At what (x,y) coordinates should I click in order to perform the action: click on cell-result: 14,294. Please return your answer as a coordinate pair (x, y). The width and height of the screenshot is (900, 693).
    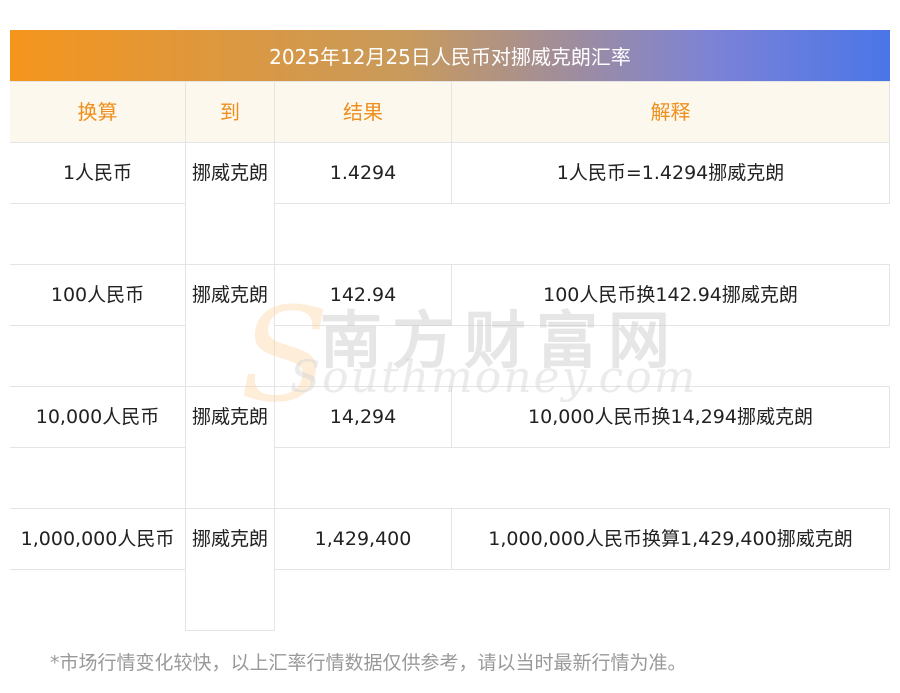
    Looking at the image, I should click on (363, 417).